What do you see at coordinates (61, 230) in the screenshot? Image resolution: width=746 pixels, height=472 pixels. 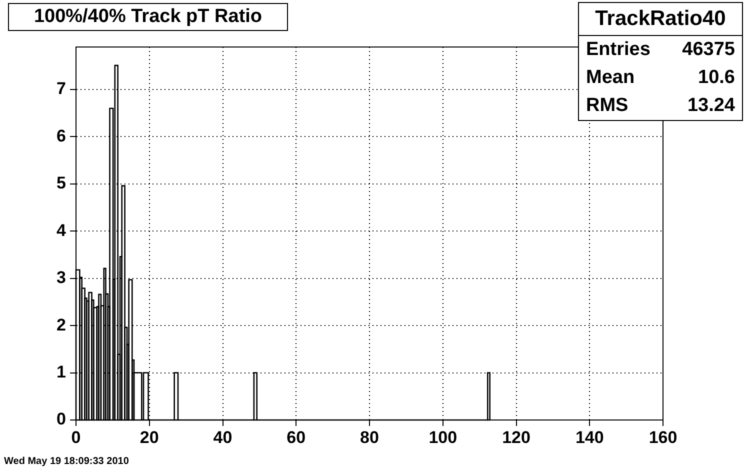 I see `y-tick-label: 4` at bounding box center [61, 230].